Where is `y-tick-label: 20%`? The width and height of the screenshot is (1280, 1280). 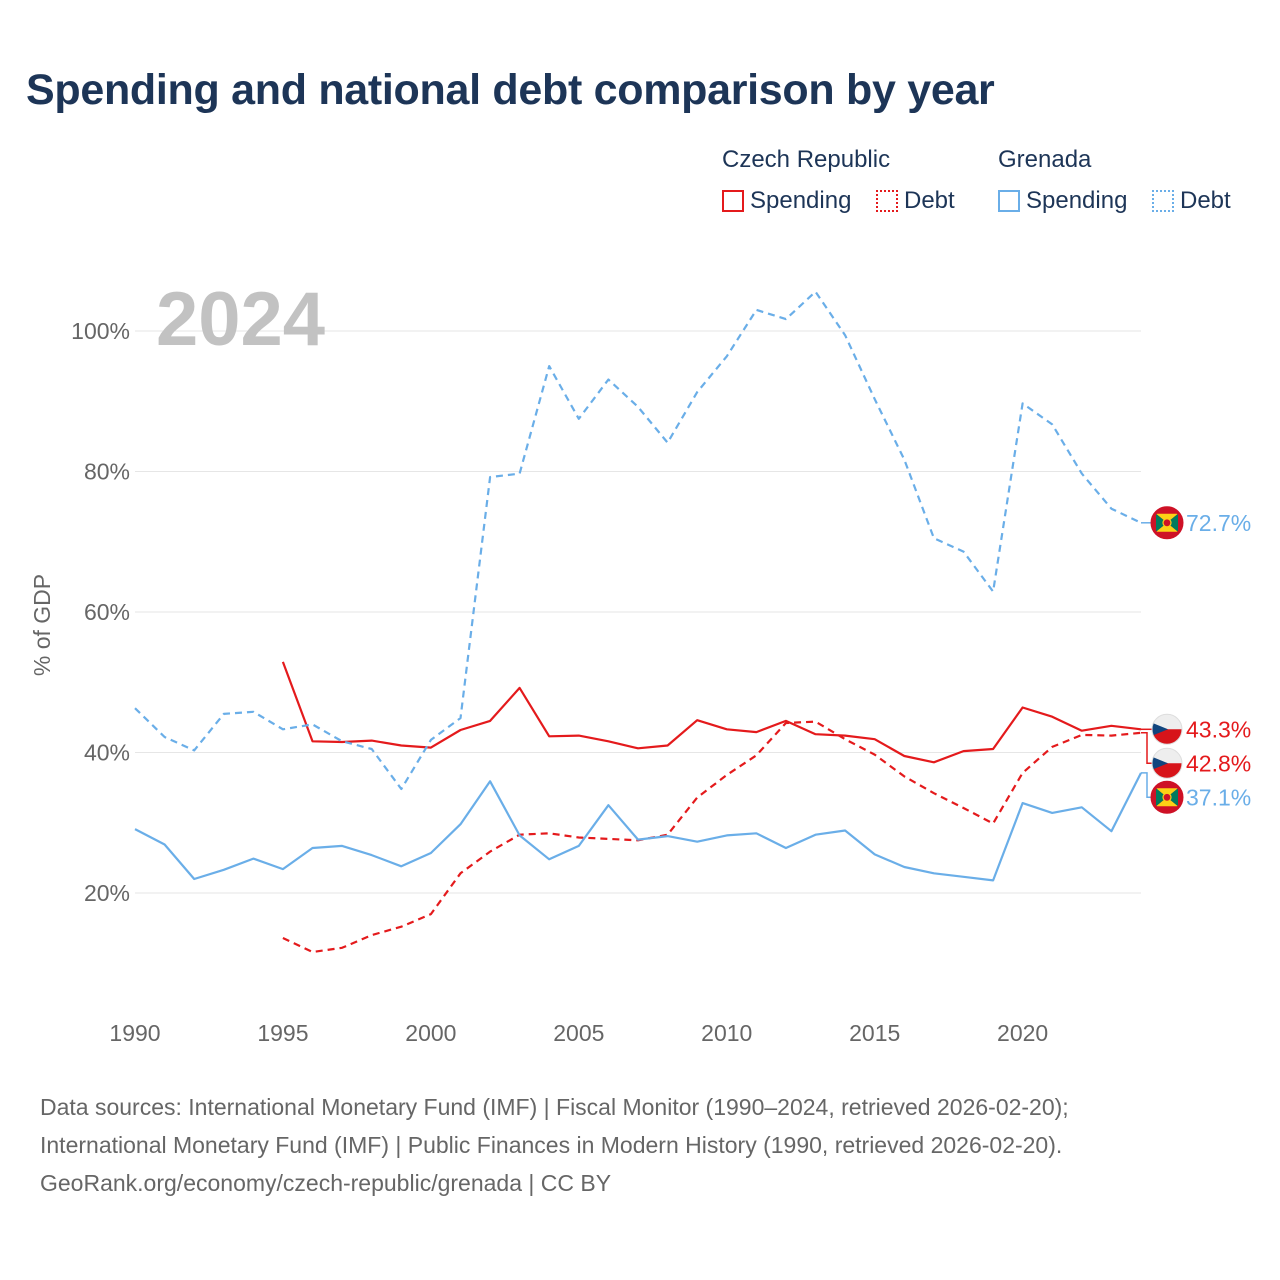 y-tick-label: 20% is located at coordinates (107, 893).